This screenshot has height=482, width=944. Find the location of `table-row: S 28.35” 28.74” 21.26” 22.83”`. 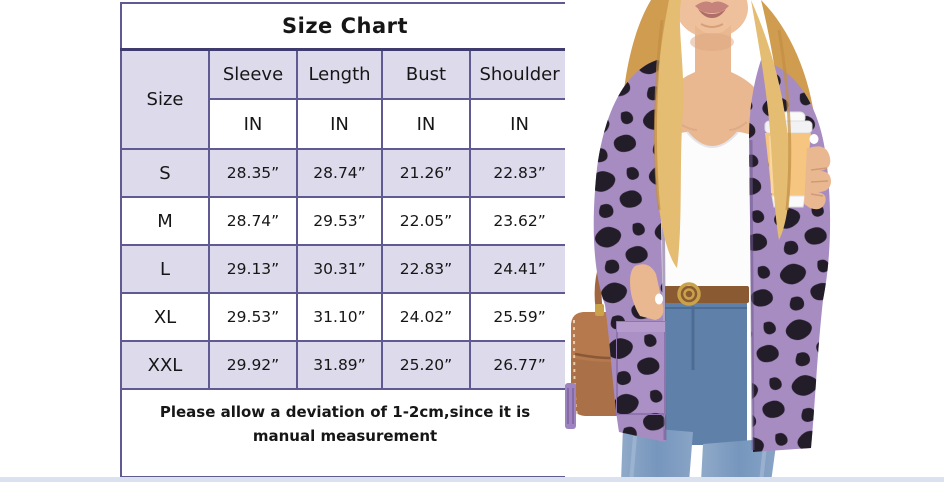

table-row: S 28.35” 28.74” 21.26” 22.83” is located at coordinates (345, 173).